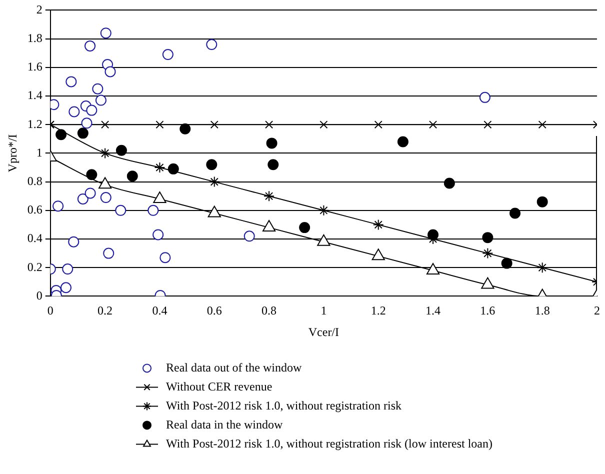 Image resolution: width=605 pixels, height=474 pixels. What do you see at coordinates (597, 311) in the screenshot?
I see `x-tick-label: 2` at bounding box center [597, 311].